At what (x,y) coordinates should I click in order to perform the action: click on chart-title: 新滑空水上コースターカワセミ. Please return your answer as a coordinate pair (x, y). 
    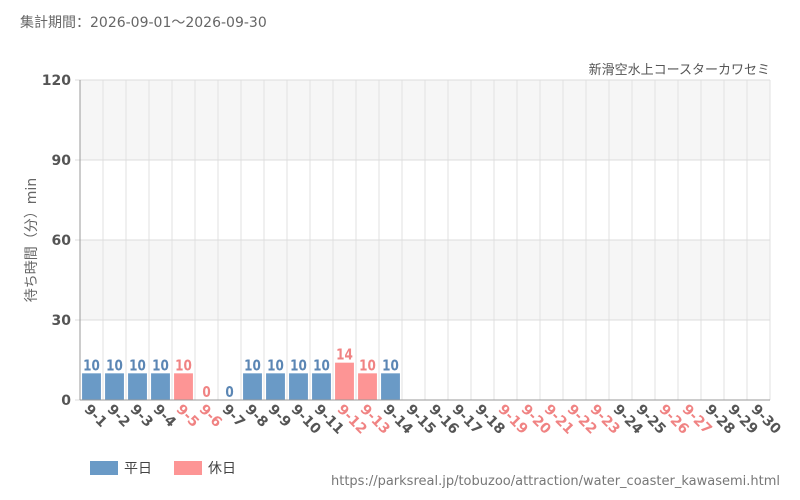
    Looking at the image, I should click on (679, 70).